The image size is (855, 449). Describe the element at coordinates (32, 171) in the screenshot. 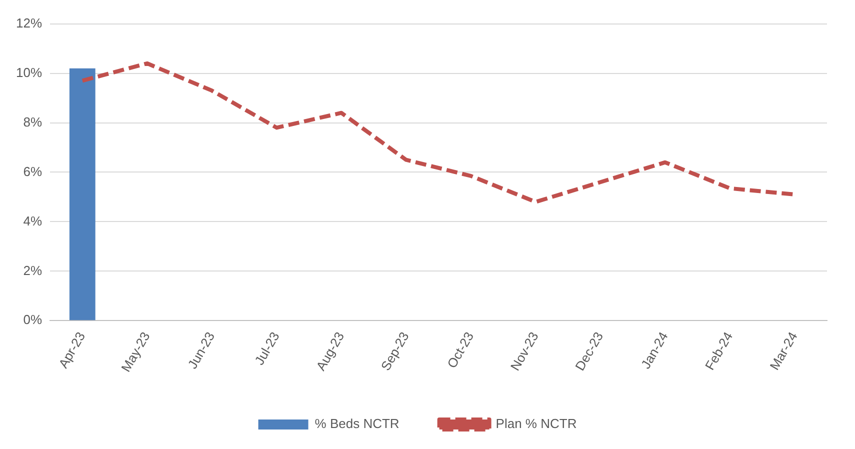

I see `y-tick-label: 6%` at that location.